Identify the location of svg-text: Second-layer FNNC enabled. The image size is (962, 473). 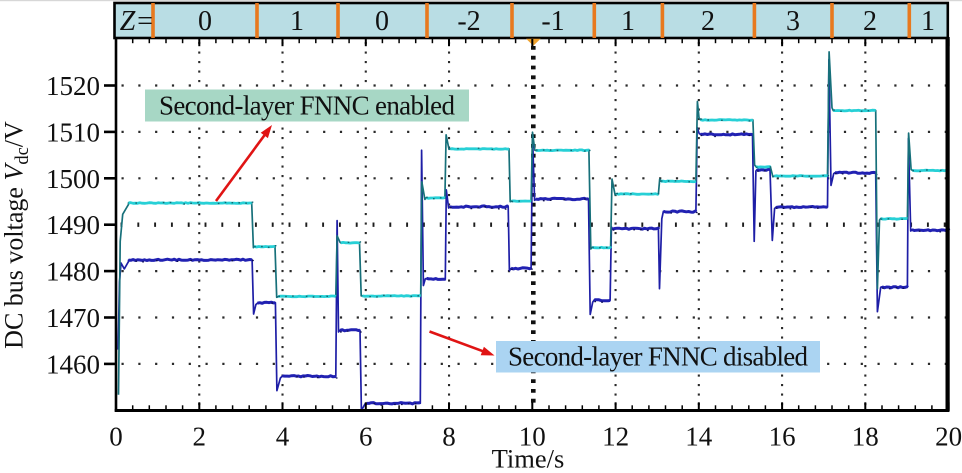
(307, 106).